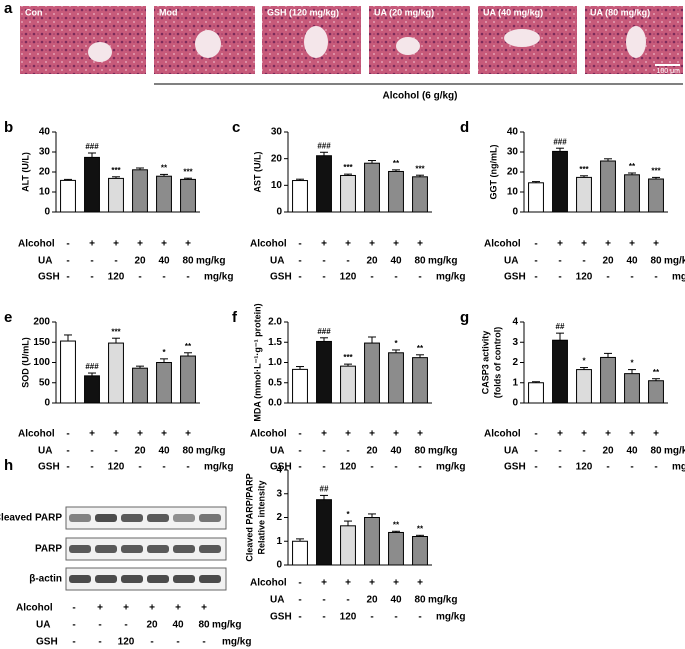 The image size is (685, 649). I want to click on panel-letter: h, so click(8, 465).